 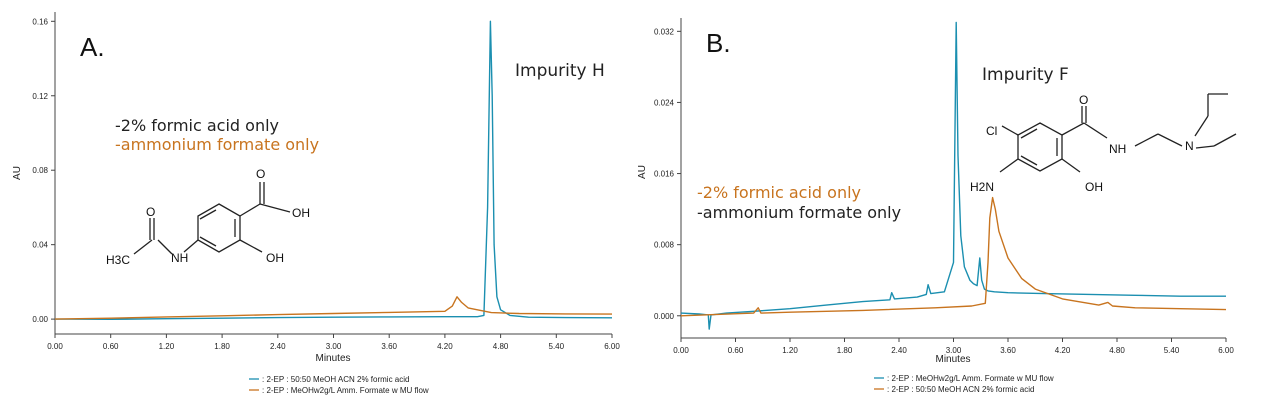 I want to click on atom-h2n: H2N, so click(x=982, y=187).